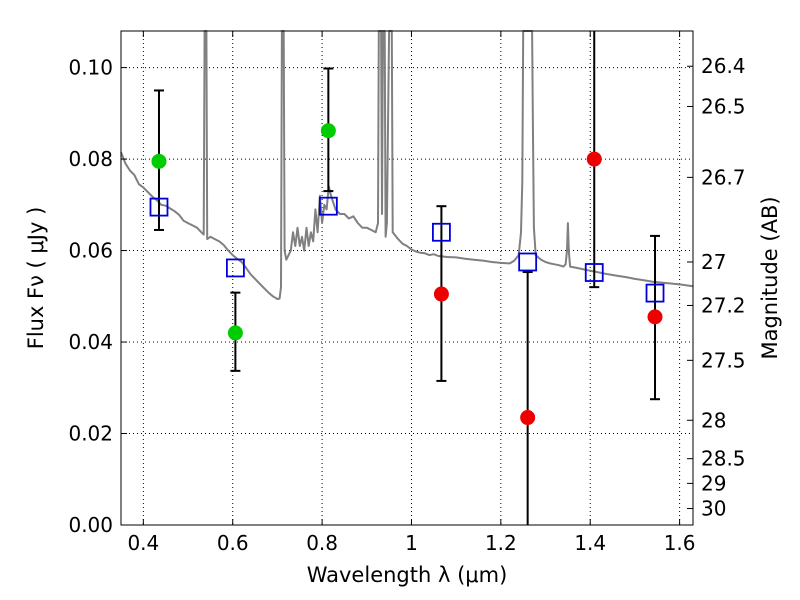 The width and height of the screenshot is (800, 600). What do you see at coordinates (590, 543) in the screenshot?
I see `x-tick-label: 1.4` at bounding box center [590, 543].